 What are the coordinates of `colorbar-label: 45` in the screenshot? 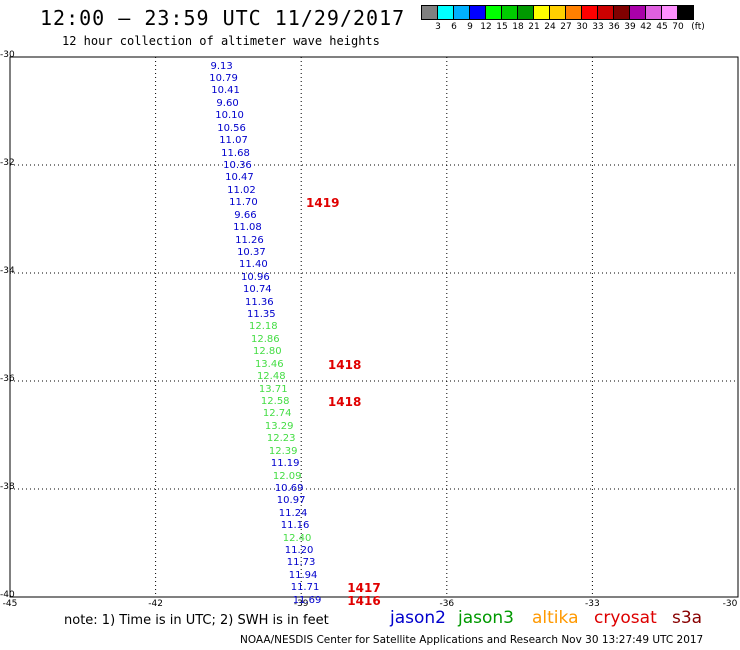 It's located at (662, 27).